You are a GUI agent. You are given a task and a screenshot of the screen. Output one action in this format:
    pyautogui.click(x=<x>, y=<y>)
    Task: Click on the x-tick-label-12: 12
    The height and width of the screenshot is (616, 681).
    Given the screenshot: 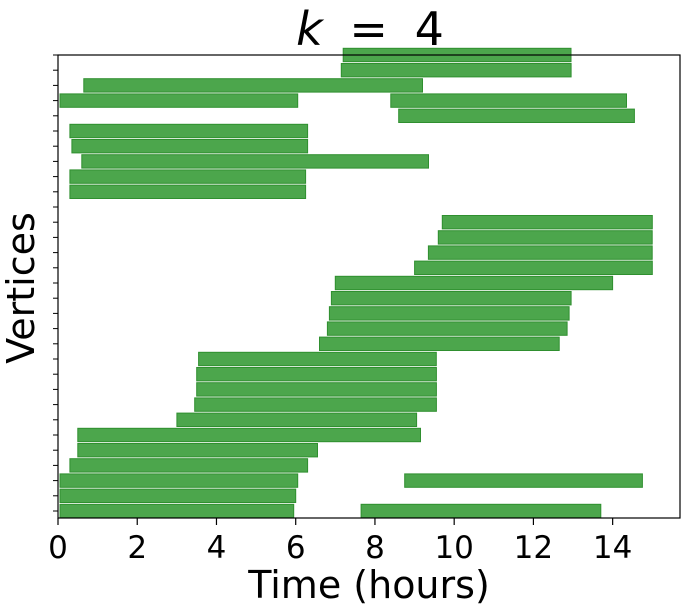 What is the action you would take?
    pyautogui.click(x=533, y=548)
    